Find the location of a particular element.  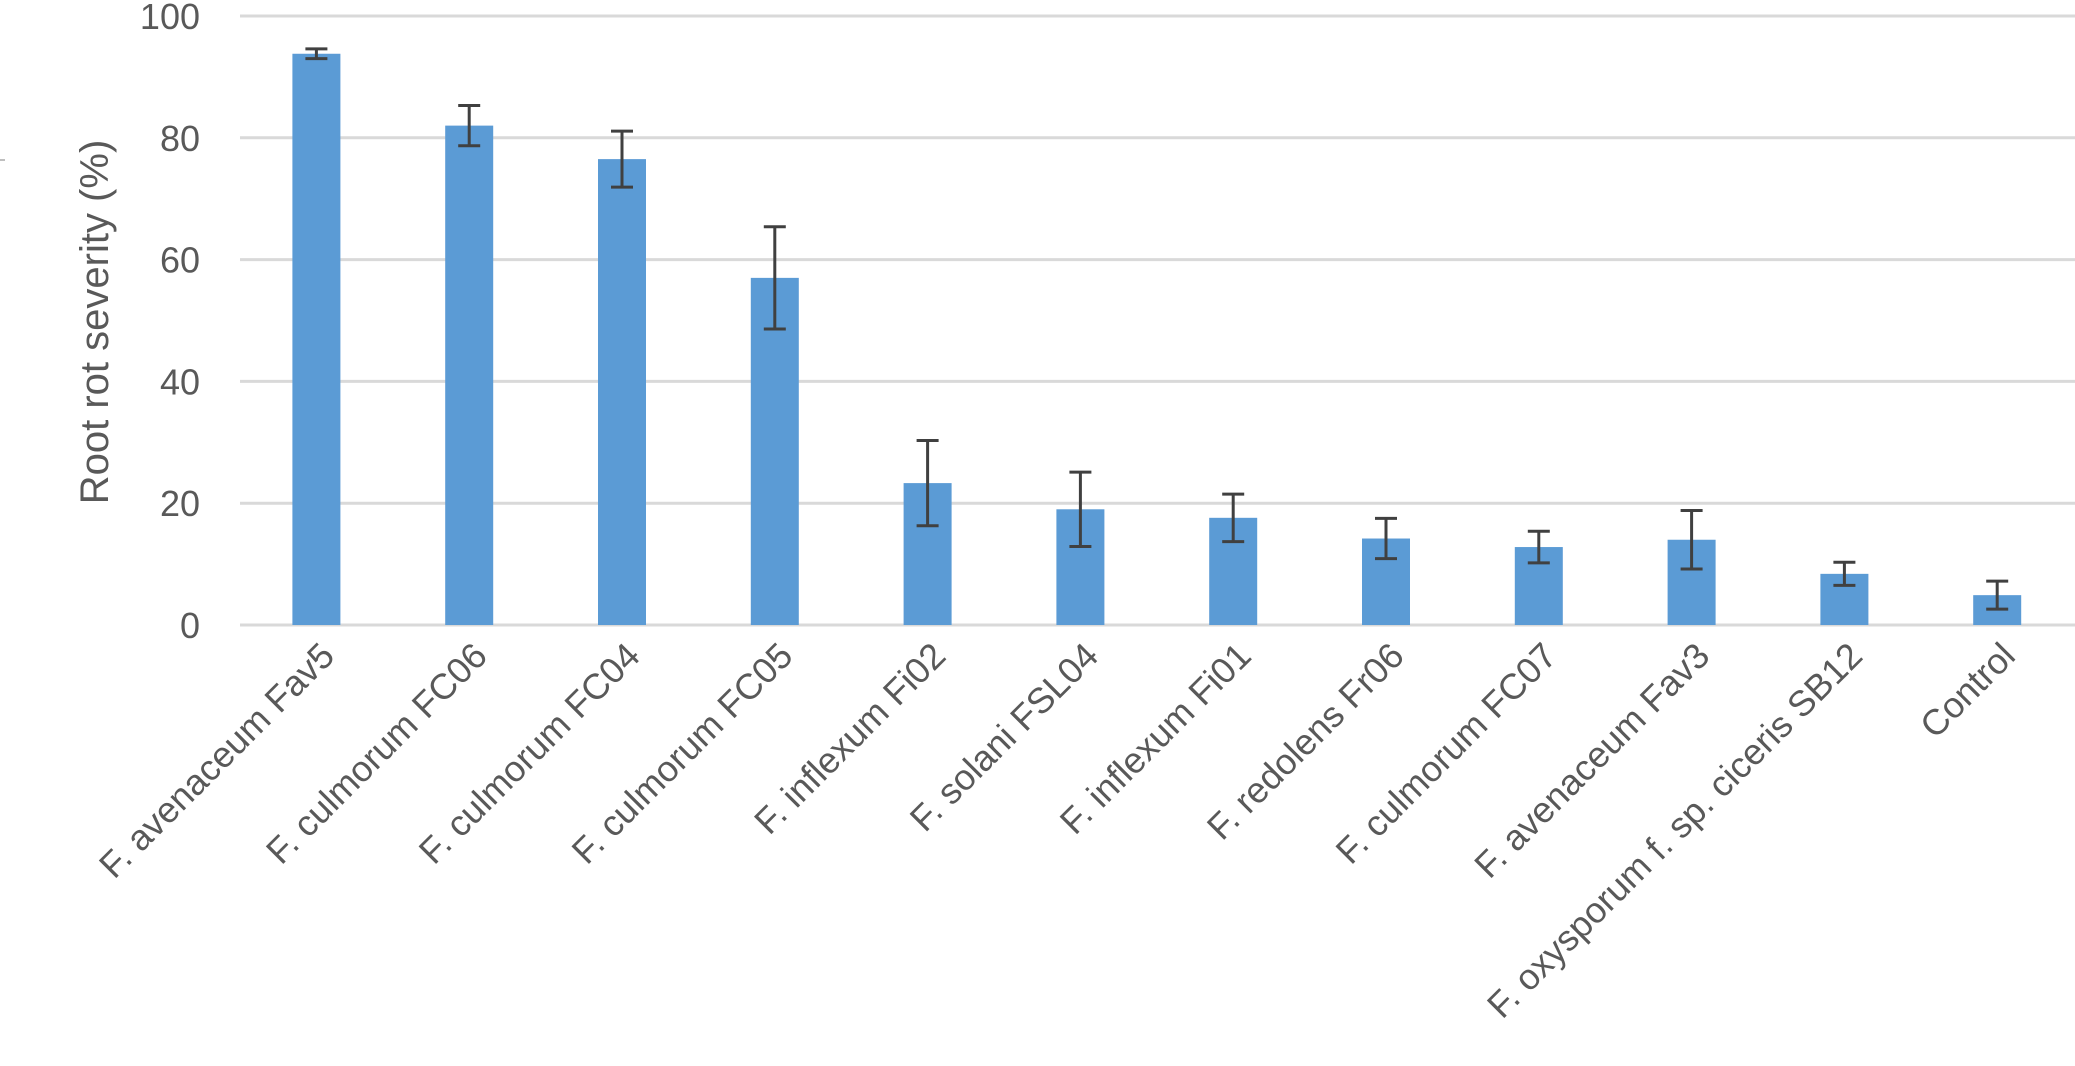

y-tick-label: 60 is located at coordinates (180, 260).